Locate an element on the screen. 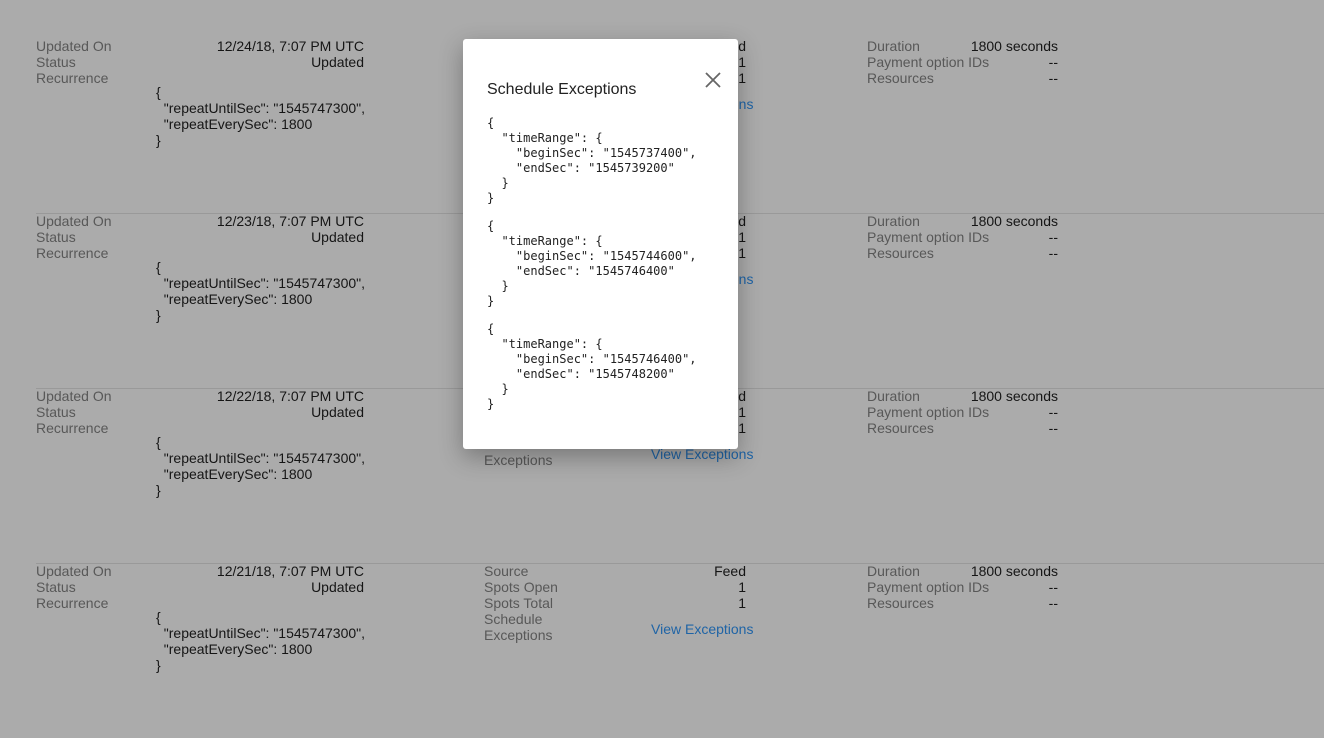 Image resolution: width=1324 pixels, height=738 pixels. updated-on-value: 12/21/18, 7:07 PM UTC is located at coordinates (290, 571).